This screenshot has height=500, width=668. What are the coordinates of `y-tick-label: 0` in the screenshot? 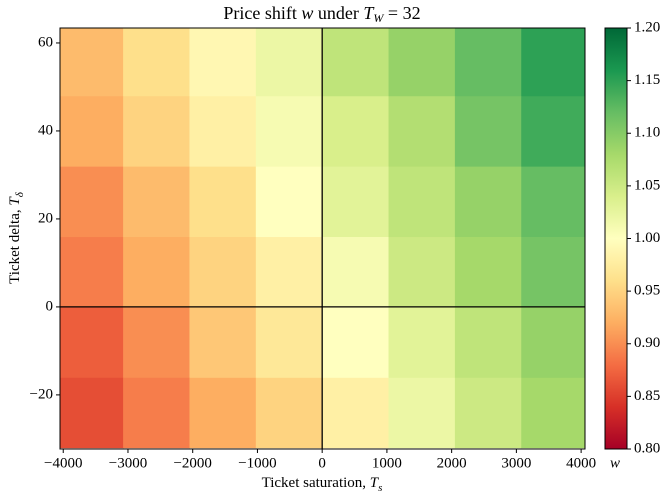 It's located at (50, 306).